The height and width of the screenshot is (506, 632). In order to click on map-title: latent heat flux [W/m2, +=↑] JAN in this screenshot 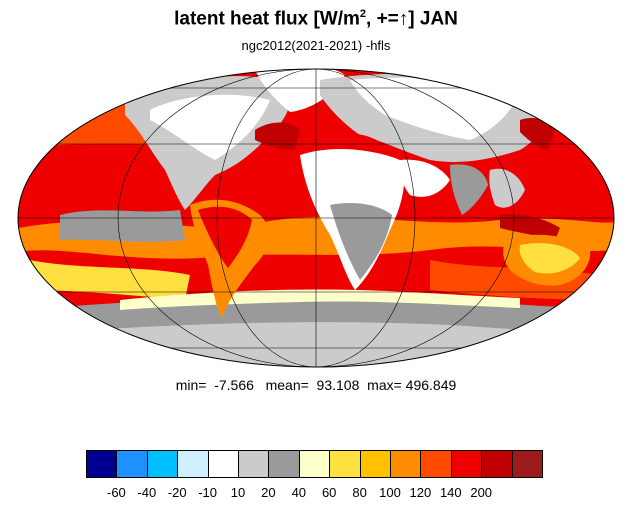, I will do `click(316, 19)`.